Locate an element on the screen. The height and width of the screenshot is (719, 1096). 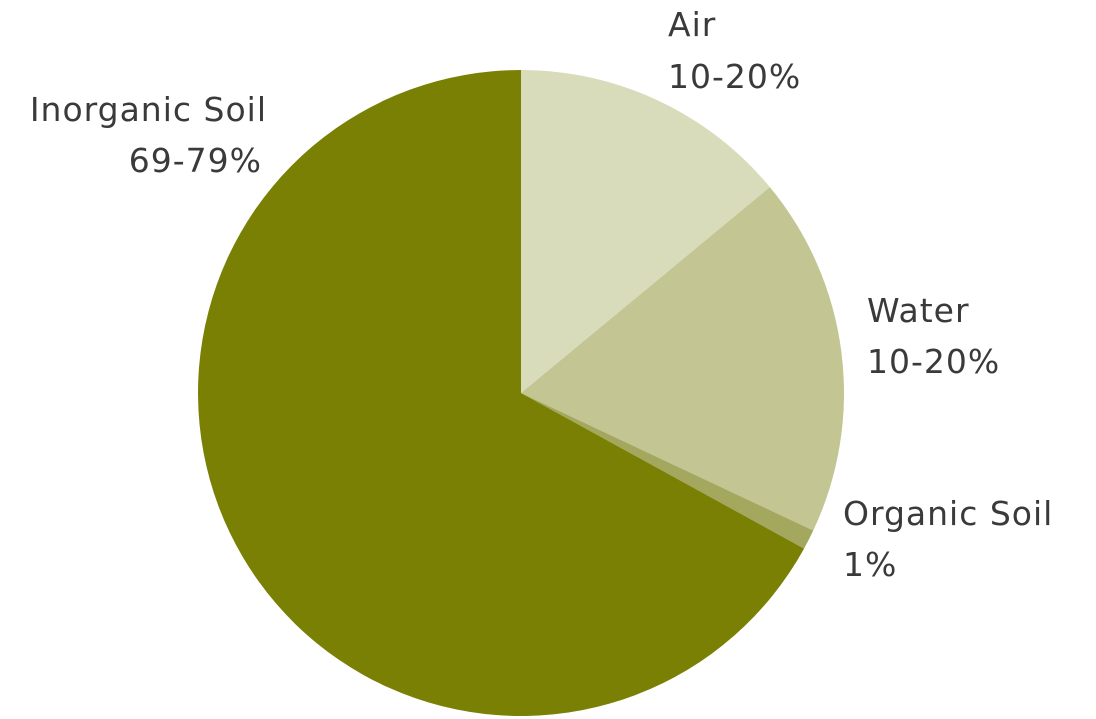
slice-label-inorganic-soil-name: Inorganic Soil is located at coordinates (148, 109).